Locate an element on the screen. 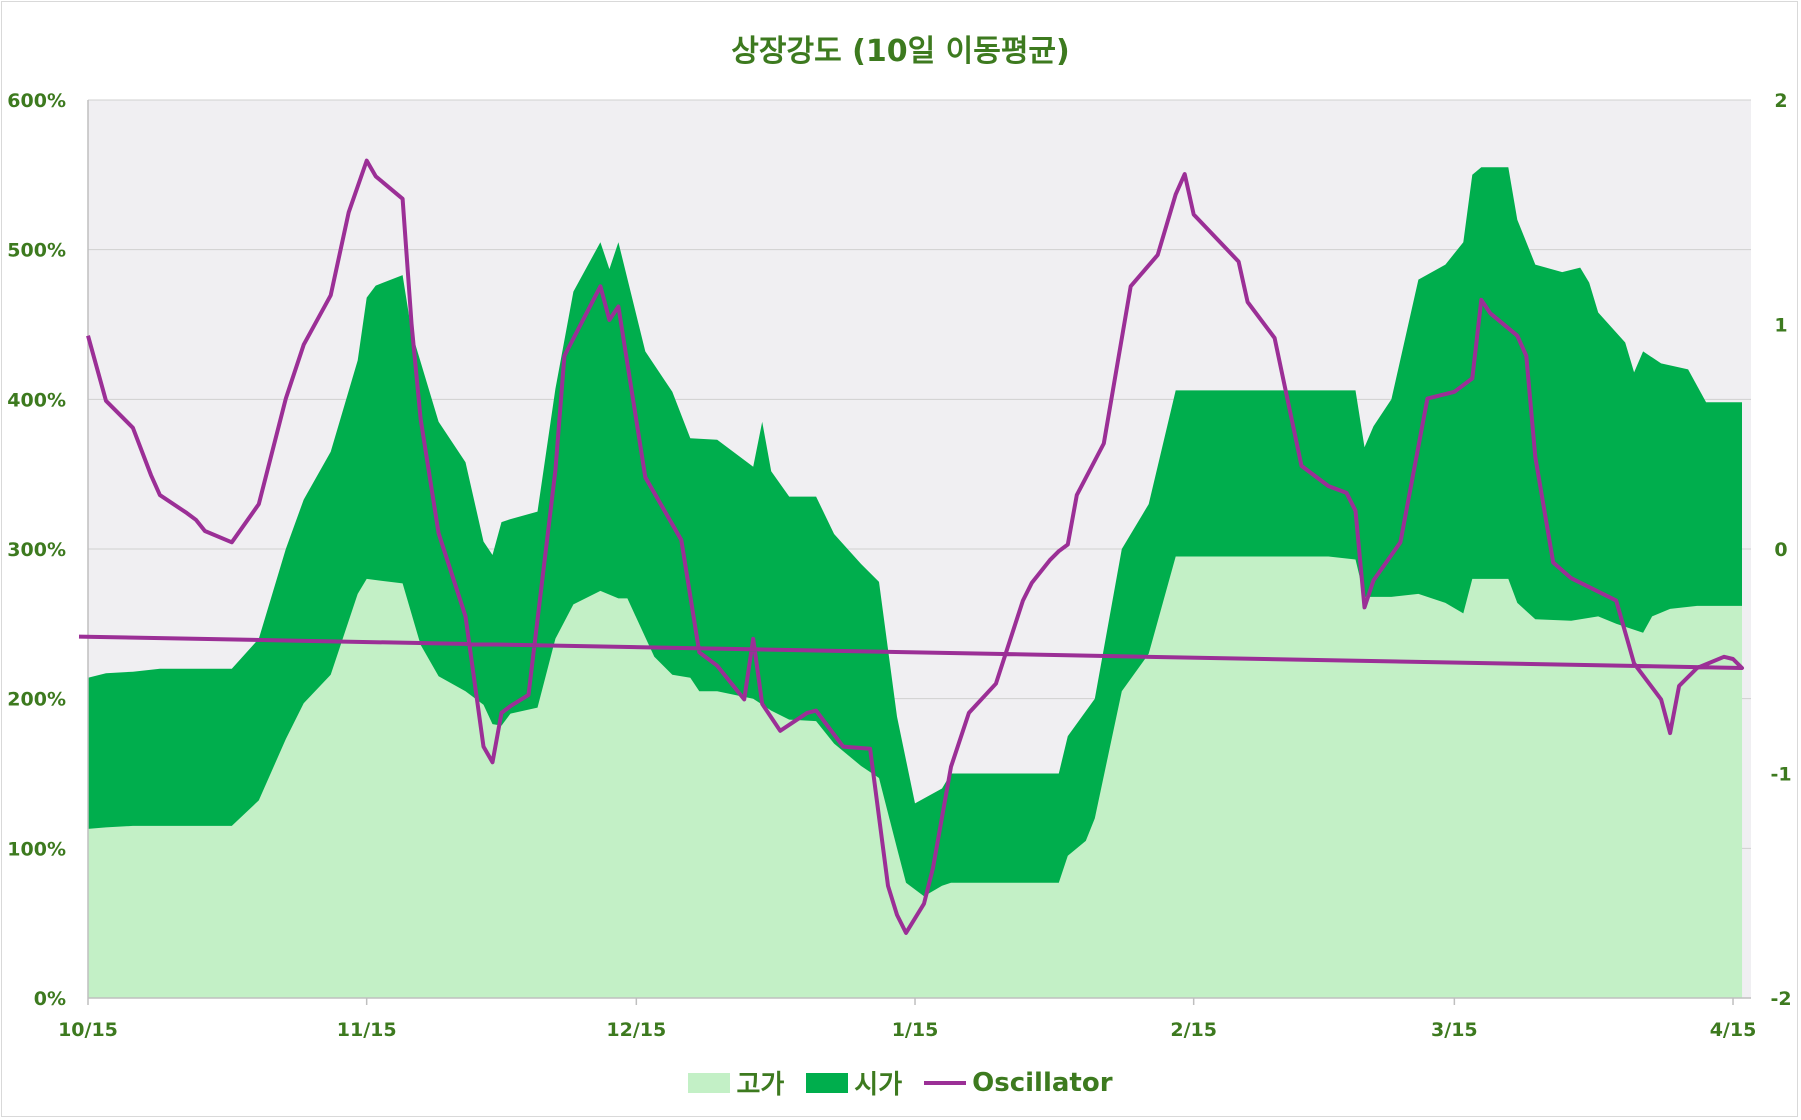  legend-label-open: 시가 is located at coordinates (878, 1085).